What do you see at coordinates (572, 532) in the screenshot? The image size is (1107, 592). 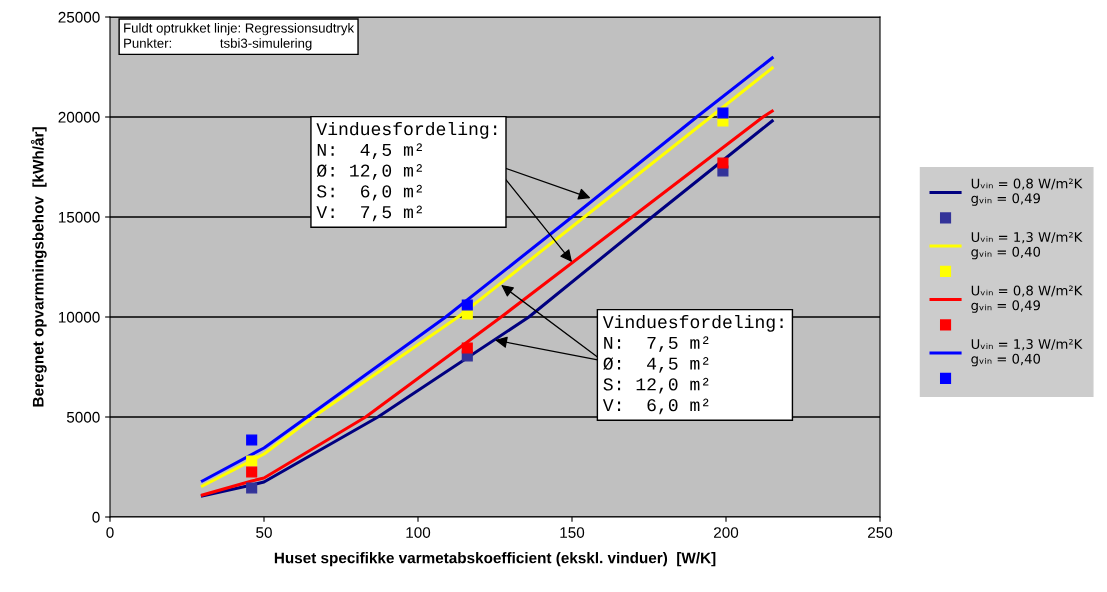 I see `x-tick-label: 150` at bounding box center [572, 532].